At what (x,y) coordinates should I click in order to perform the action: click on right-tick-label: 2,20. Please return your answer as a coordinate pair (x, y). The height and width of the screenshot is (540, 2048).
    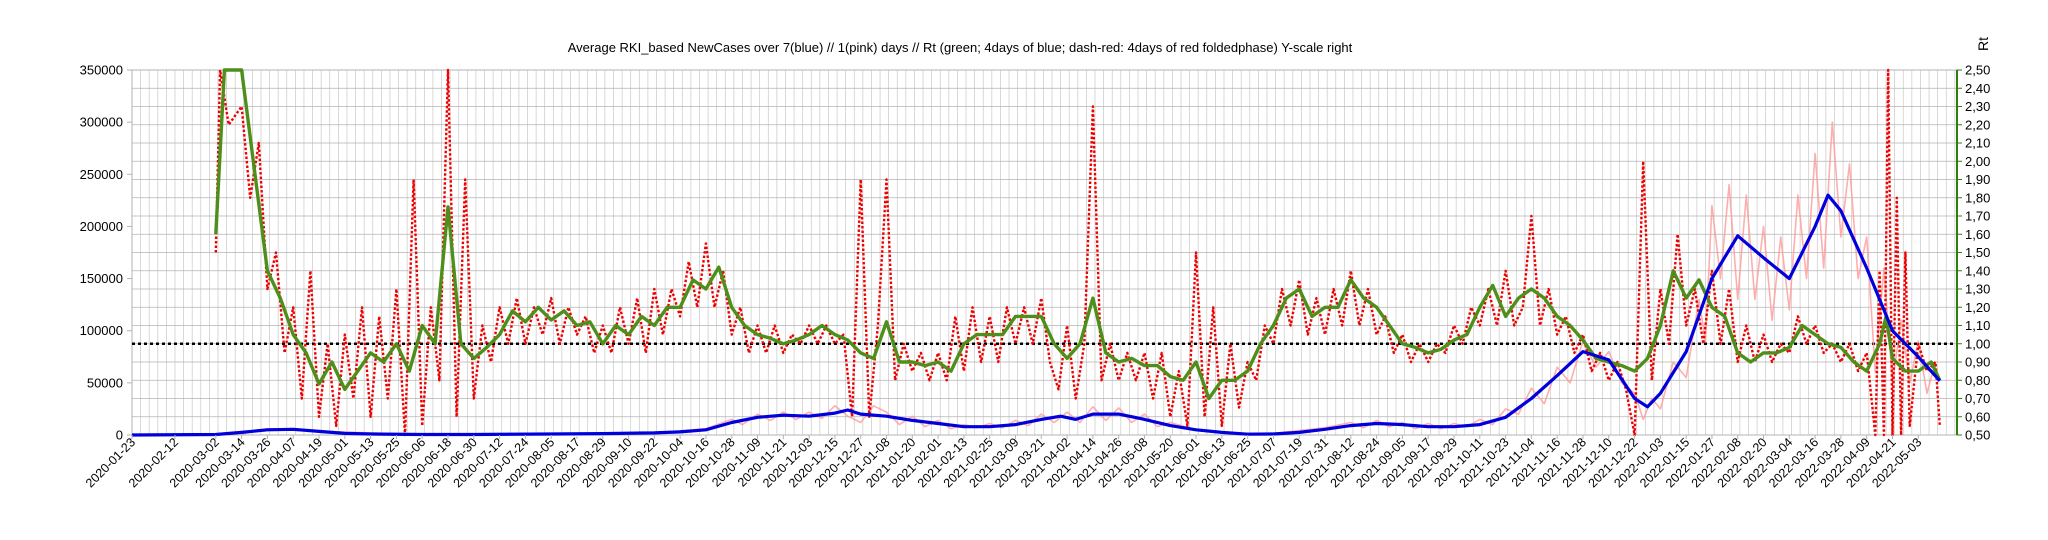
    Looking at the image, I should click on (1977, 124).